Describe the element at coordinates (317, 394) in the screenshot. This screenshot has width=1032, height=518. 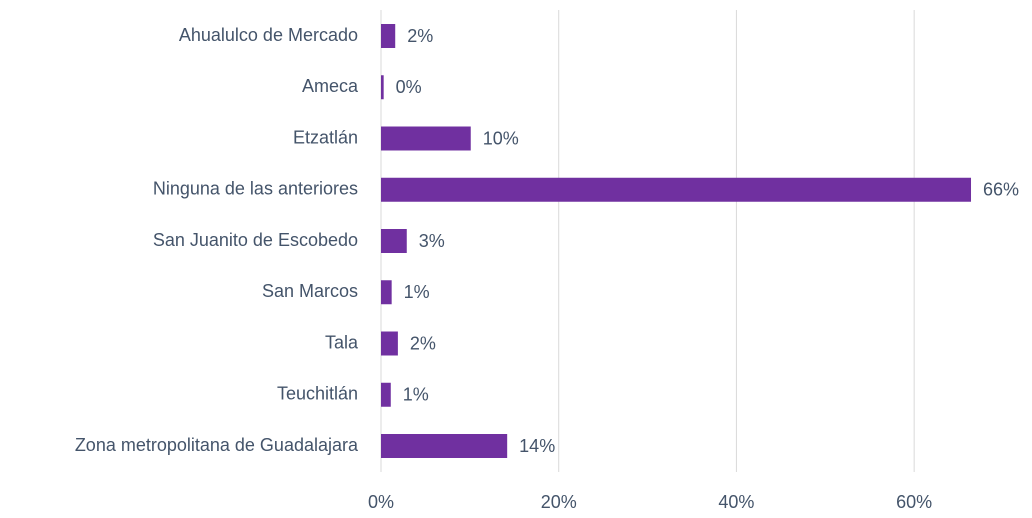
I see `y-tick-label: Teuchitlán` at that location.